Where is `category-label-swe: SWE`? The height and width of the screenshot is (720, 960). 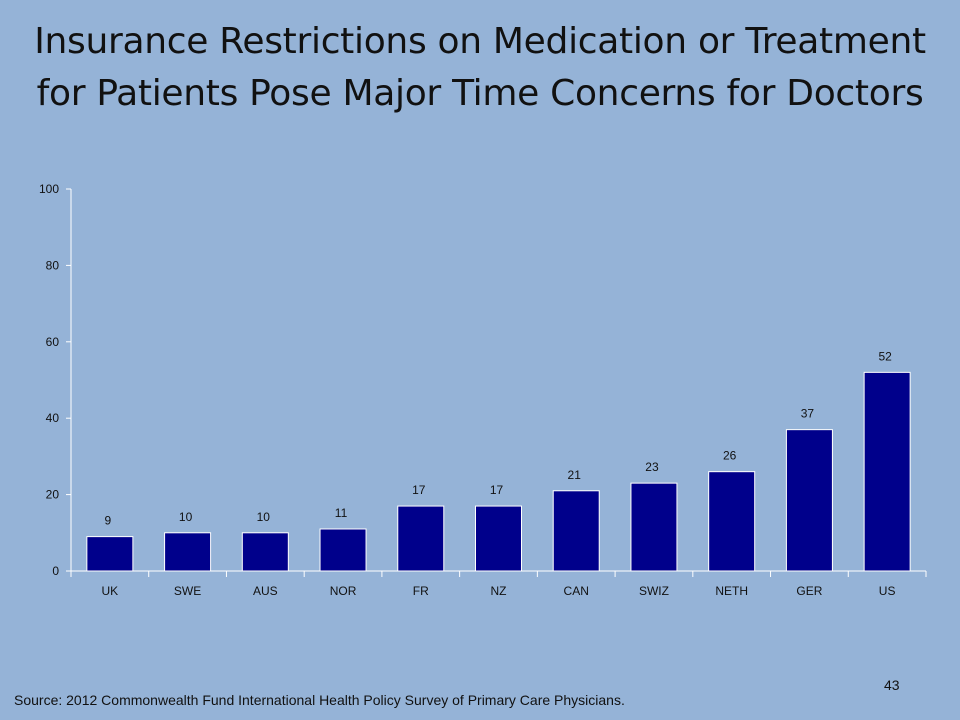 category-label-swe: SWE is located at coordinates (187, 591).